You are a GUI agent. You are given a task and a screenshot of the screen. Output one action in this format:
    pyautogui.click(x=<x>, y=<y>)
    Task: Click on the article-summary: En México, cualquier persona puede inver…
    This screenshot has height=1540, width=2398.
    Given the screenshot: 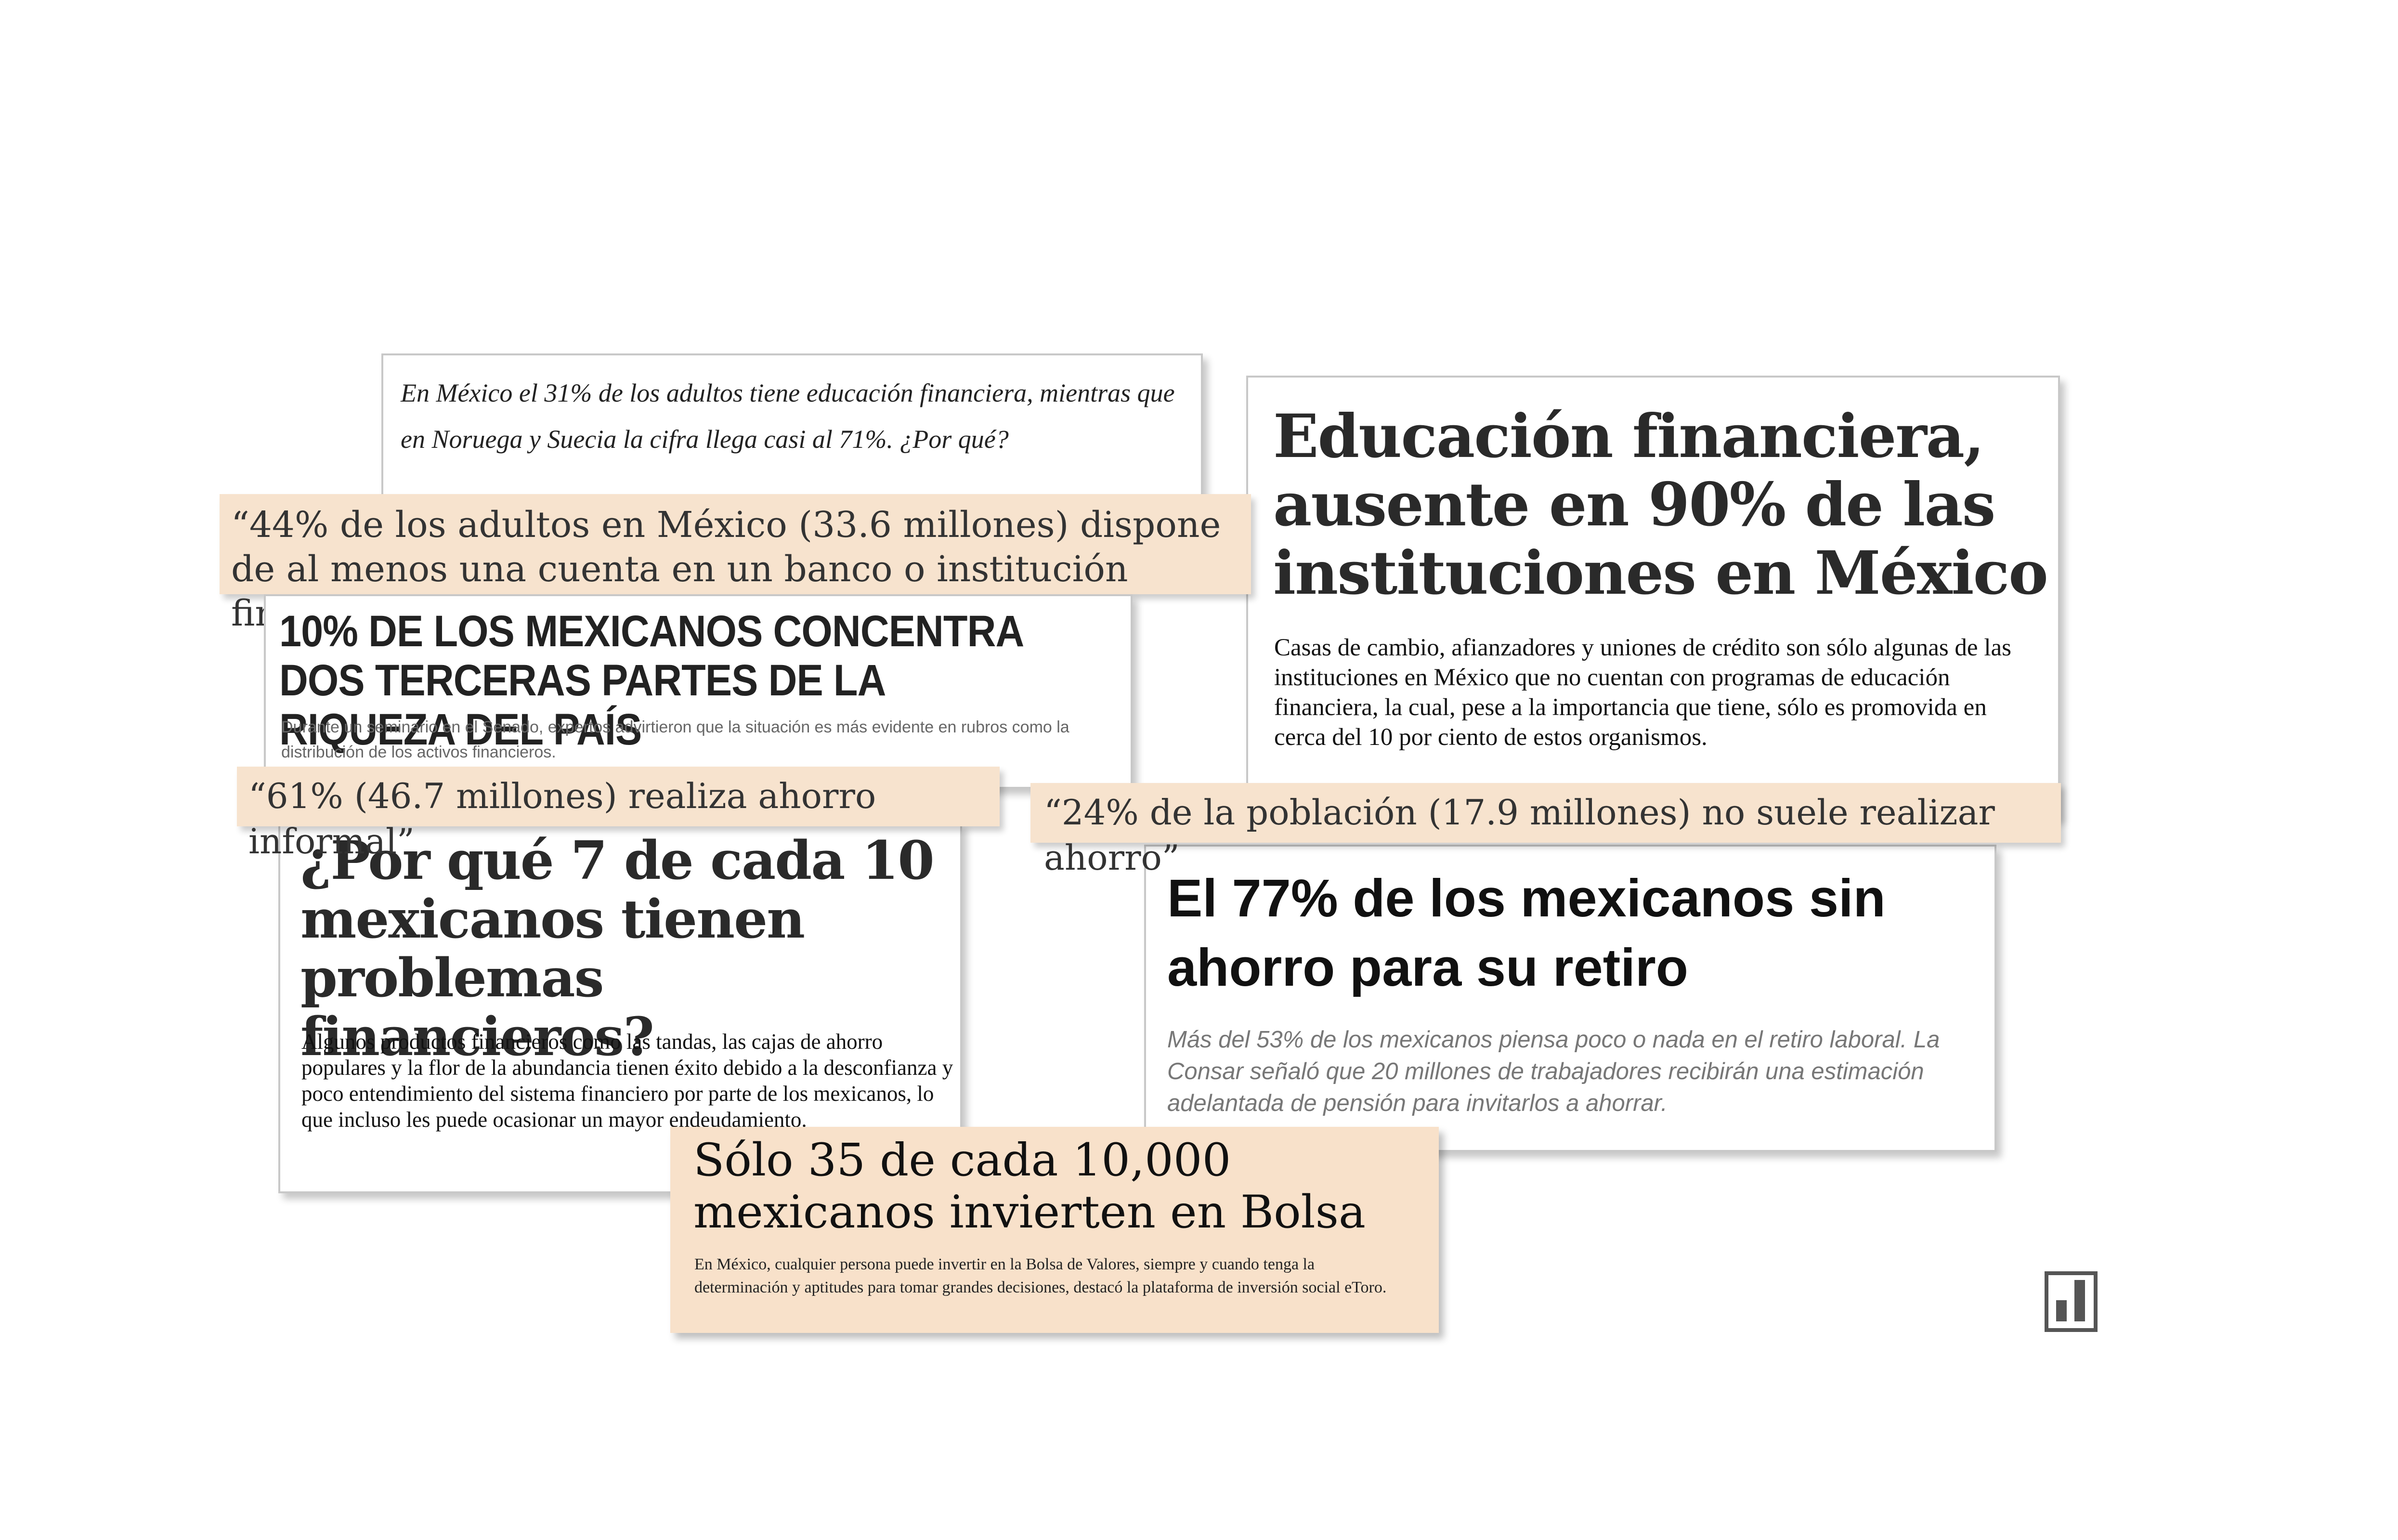 What is the action you would take?
    pyautogui.click(x=1040, y=1275)
    